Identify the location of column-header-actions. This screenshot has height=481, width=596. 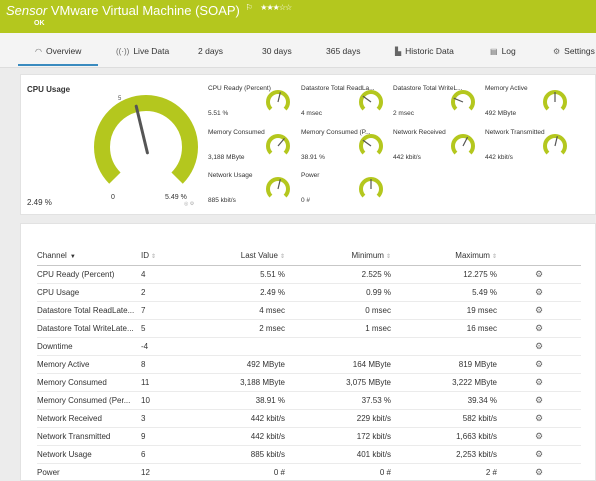
(539, 256).